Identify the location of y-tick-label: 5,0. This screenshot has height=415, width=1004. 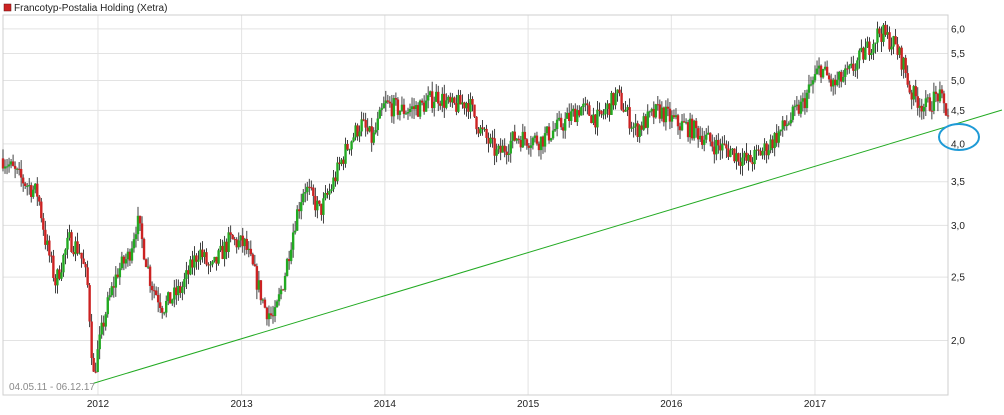
(958, 81).